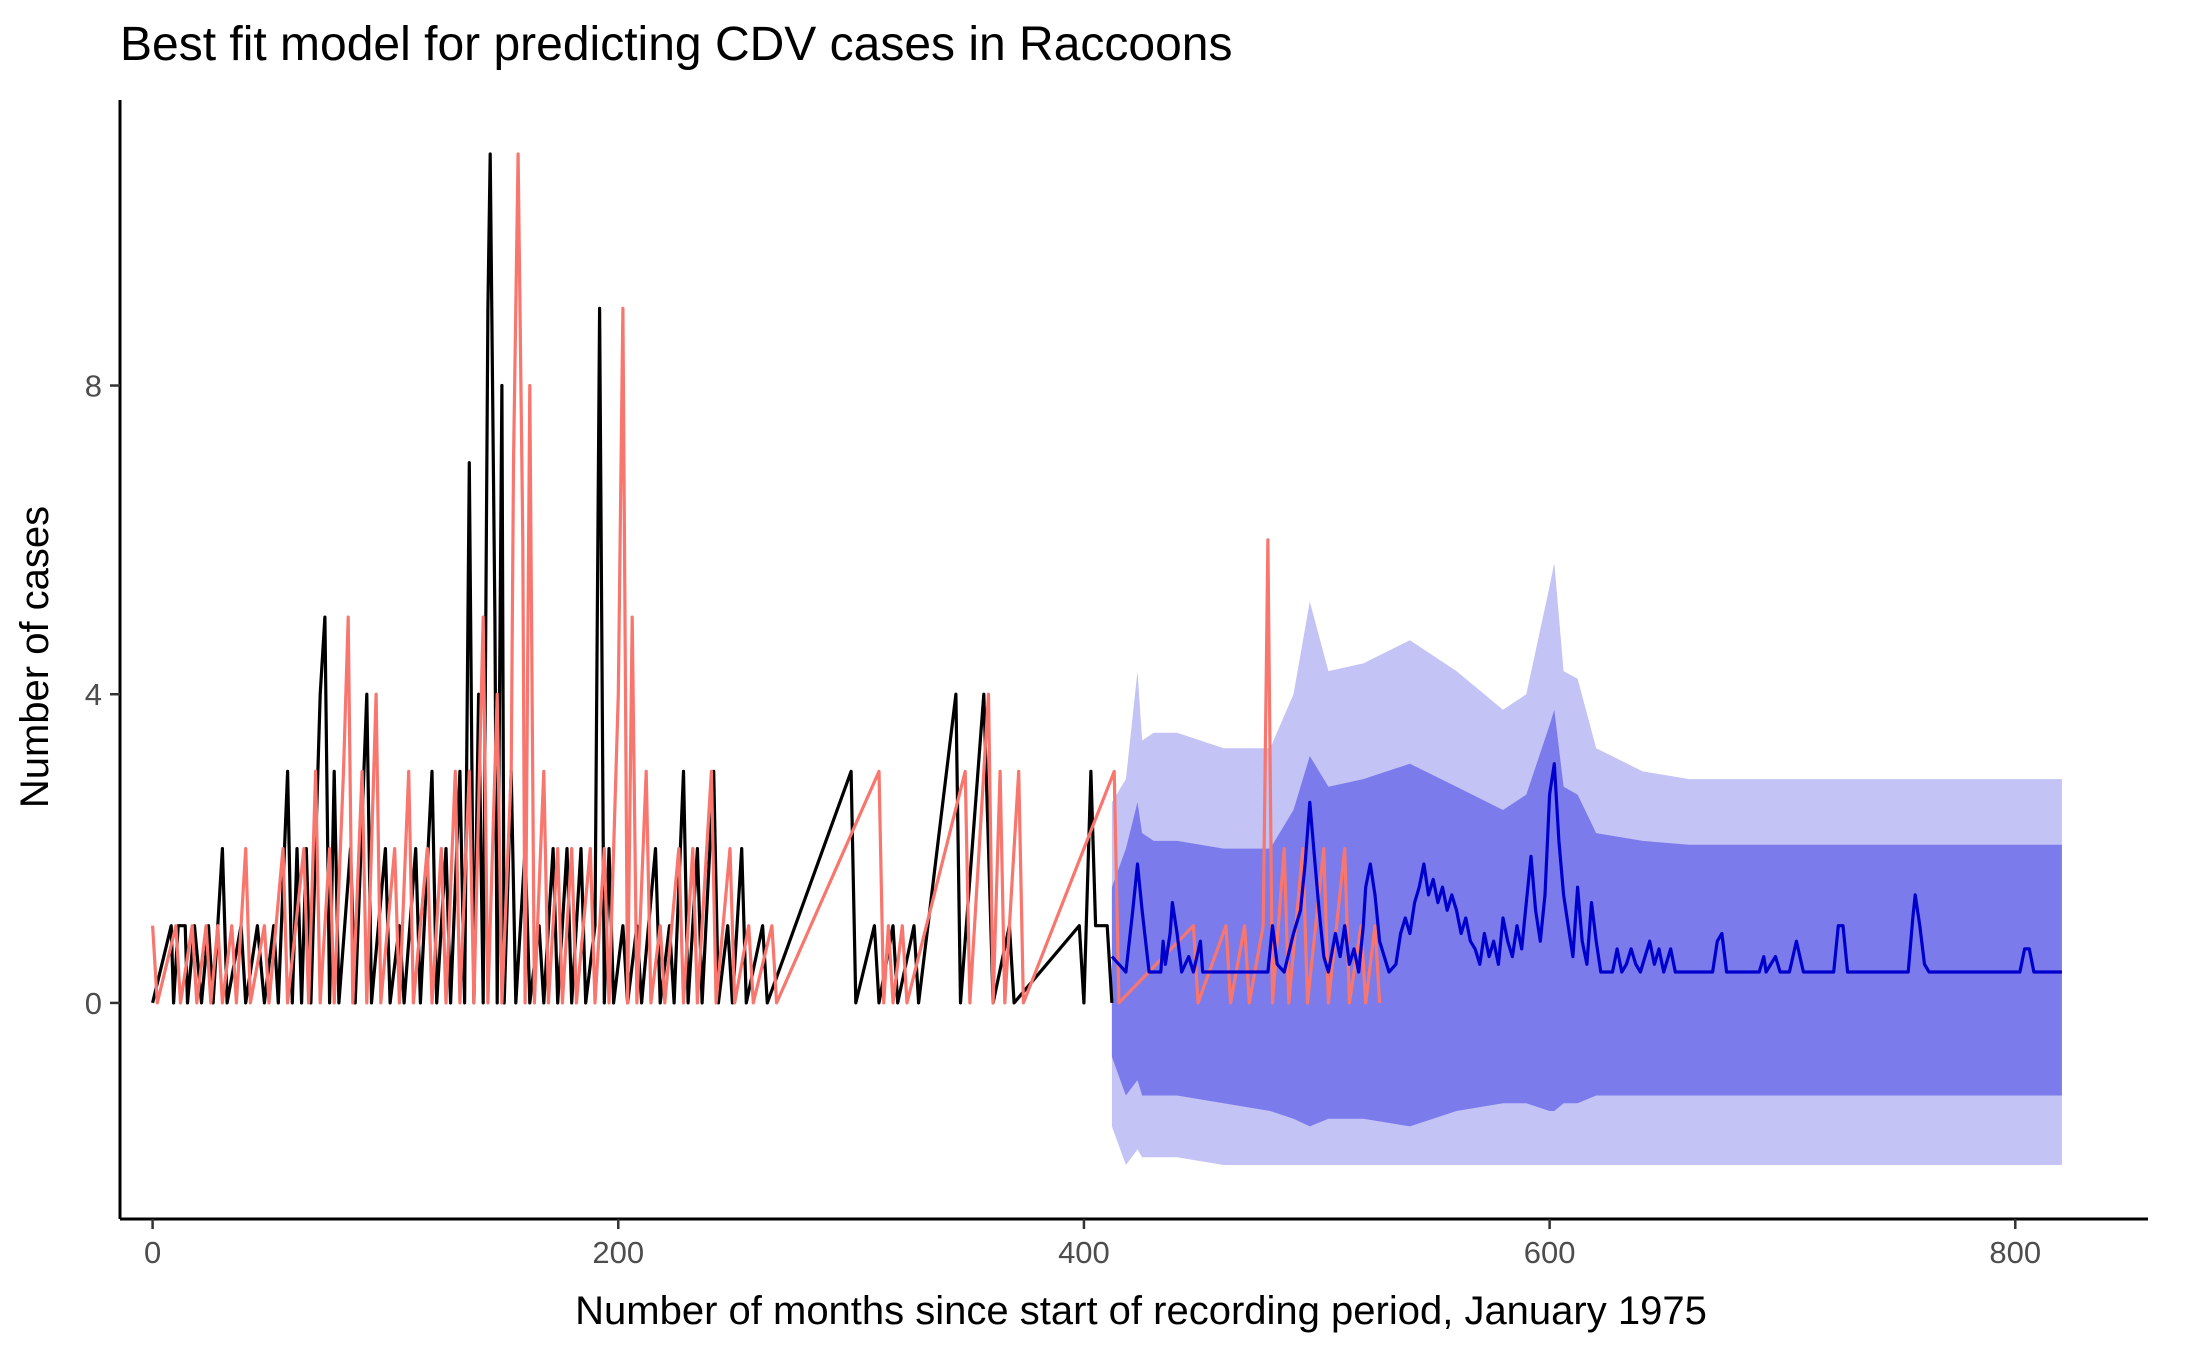 The image size is (2187, 1350). What do you see at coordinates (1084, 1252) in the screenshot?
I see `x-tick-label: 400` at bounding box center [1084, 1252].